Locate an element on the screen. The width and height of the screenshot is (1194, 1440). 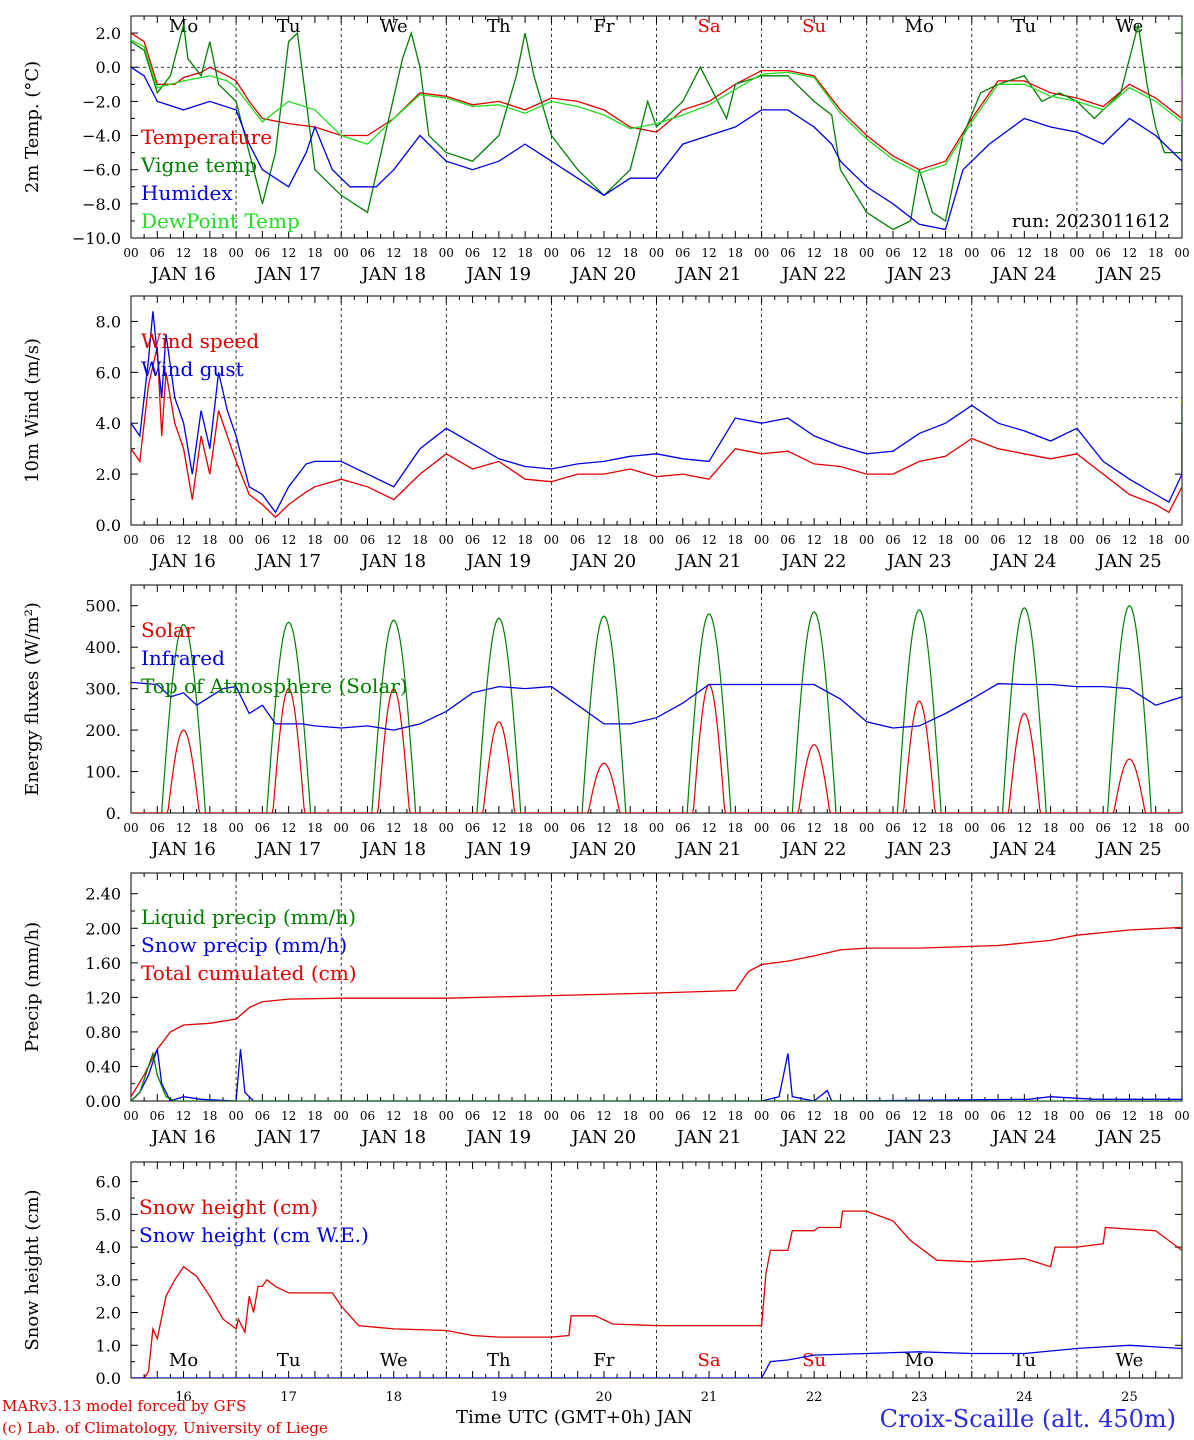
y-tick-label: 5.0 is located at coordinates (108, 1214).